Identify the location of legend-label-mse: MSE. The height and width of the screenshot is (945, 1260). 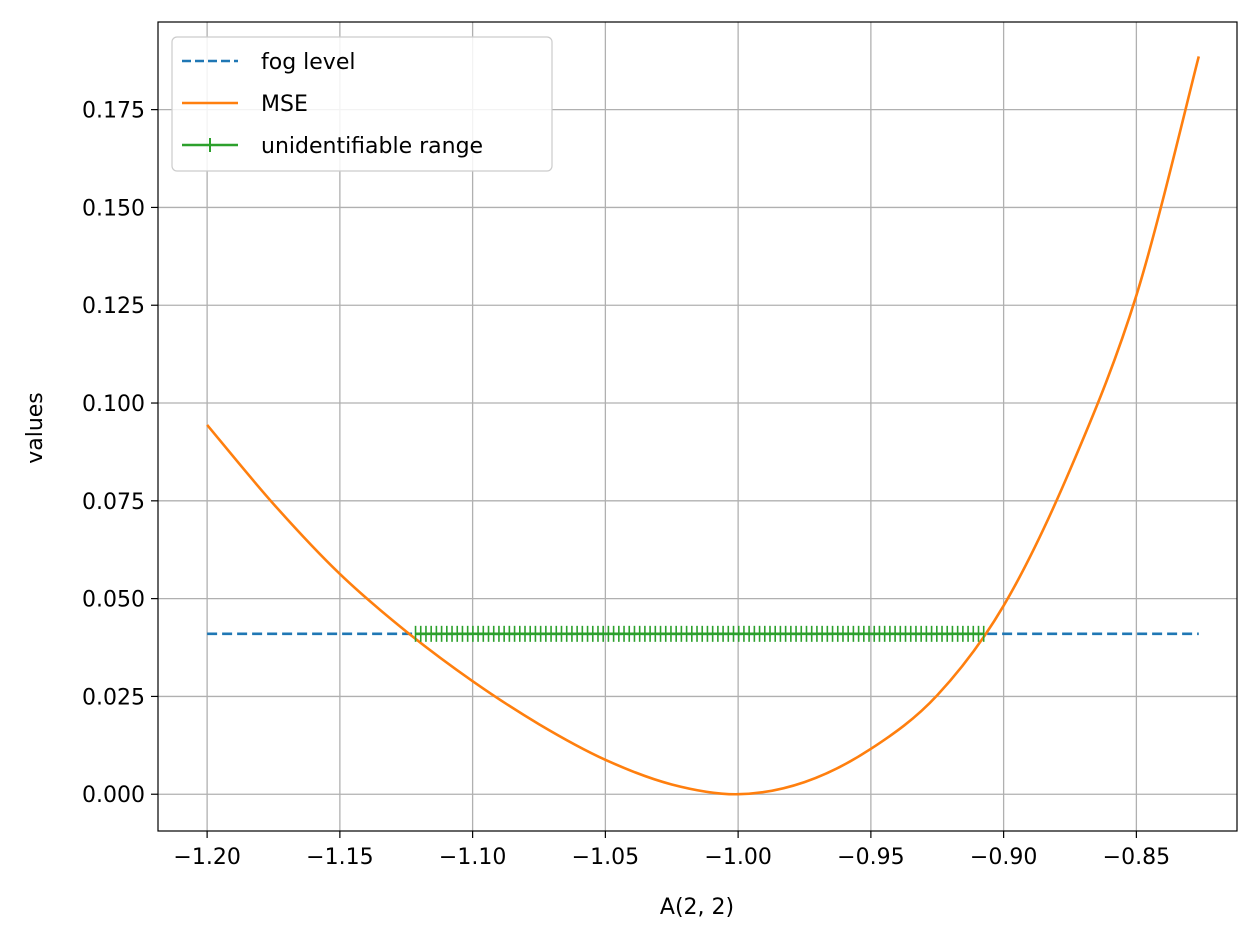
(284, 104).